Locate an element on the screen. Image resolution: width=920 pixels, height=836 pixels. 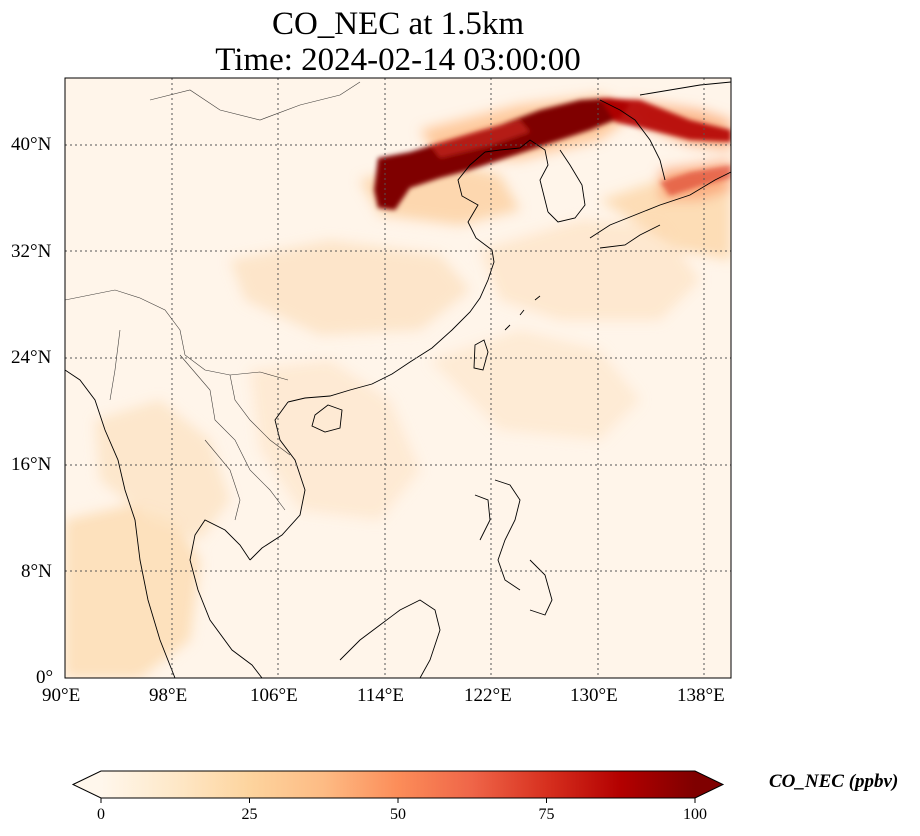
map-subtitle-time: Time: 2024-02-14 03:00:00 is located at coordinates (398, 60).